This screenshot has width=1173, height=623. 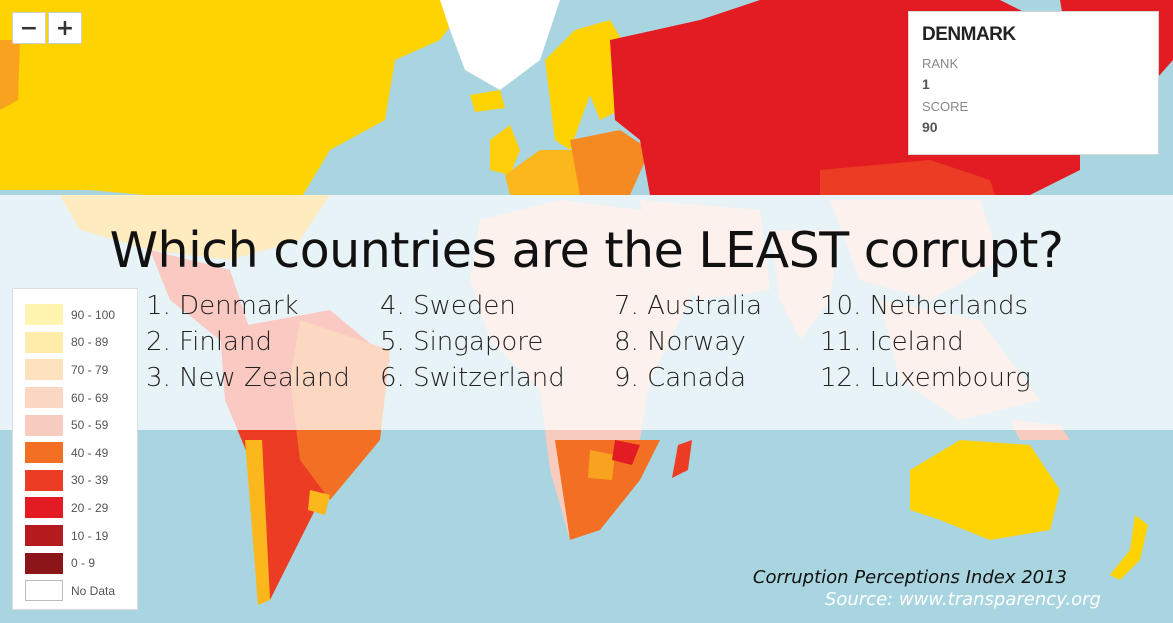 I want to click on legend-label: 0 - 9, so click(x=83, y=563).